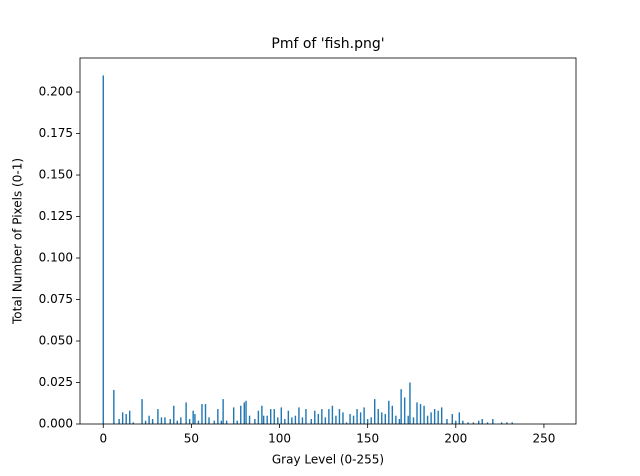 Image resolution: width=640 pixels, height=476 pixels. Describe the element at coordinates (56, 299) in the screenshot. I see `y-tick-label: 0.075` at that location.